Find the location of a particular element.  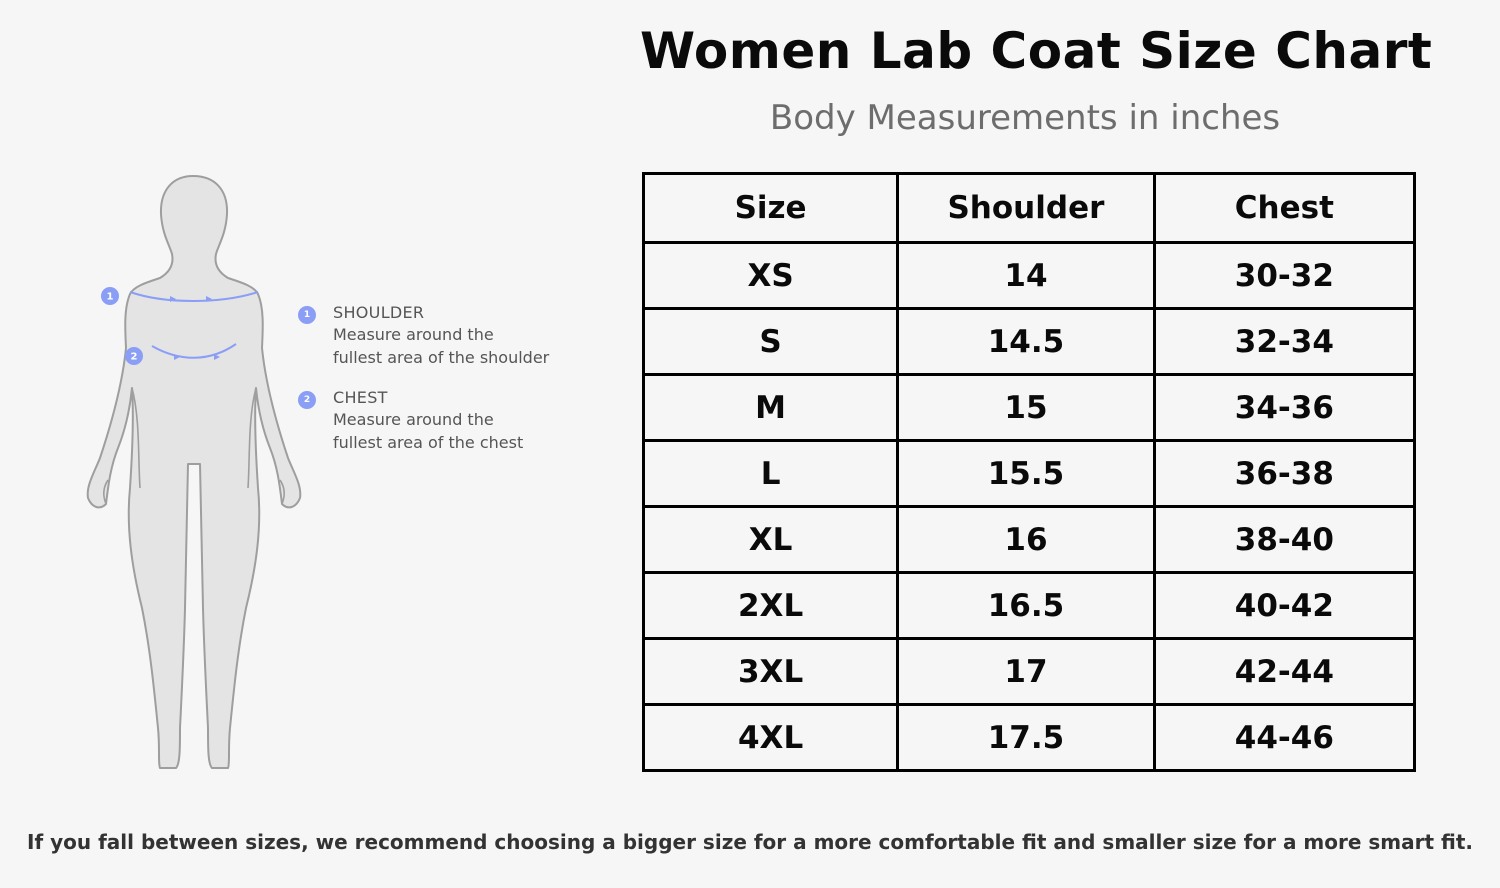

column-header-chest: Chest is located at coordinates (1284, 208).